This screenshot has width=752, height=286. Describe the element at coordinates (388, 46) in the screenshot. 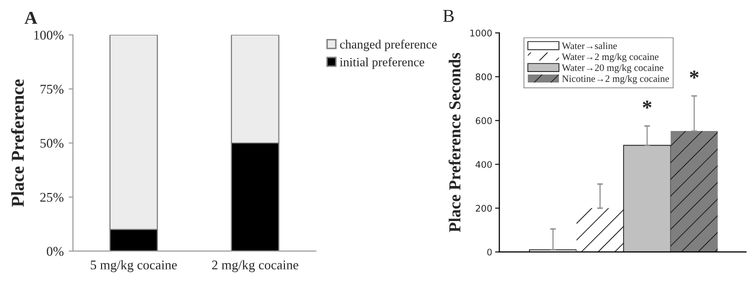

I see `legend-label: changed preference` at that location.